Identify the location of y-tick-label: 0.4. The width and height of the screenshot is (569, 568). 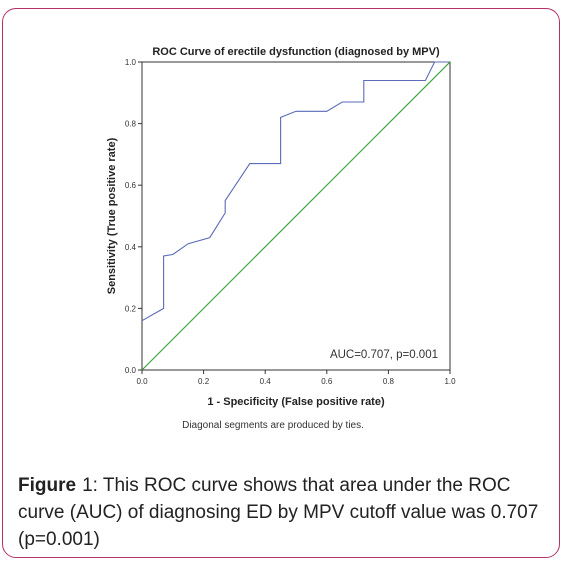
(131, 247).